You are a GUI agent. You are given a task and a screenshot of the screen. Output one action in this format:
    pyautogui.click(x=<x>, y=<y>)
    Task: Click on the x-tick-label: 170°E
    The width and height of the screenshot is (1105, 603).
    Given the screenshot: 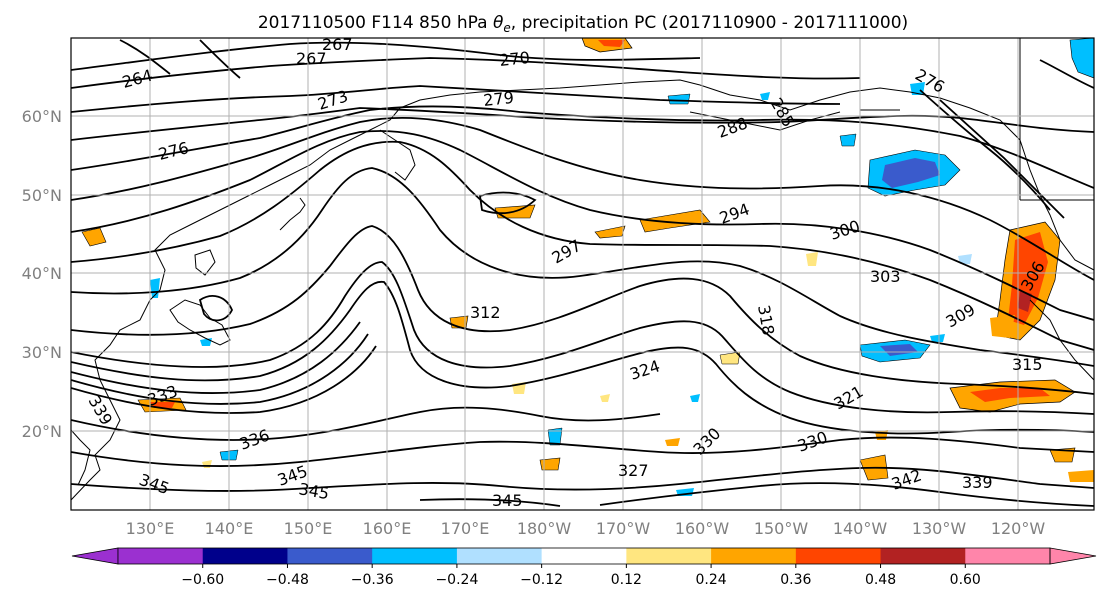 What is the action you would take?
    pyautogui.click(x=465, y=528)
    